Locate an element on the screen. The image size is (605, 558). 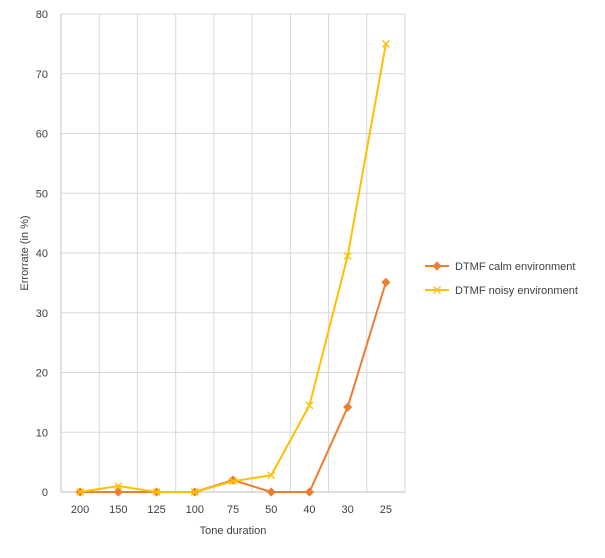
legend-label: DTMF noisy environment is located at coordinates (516, 291).